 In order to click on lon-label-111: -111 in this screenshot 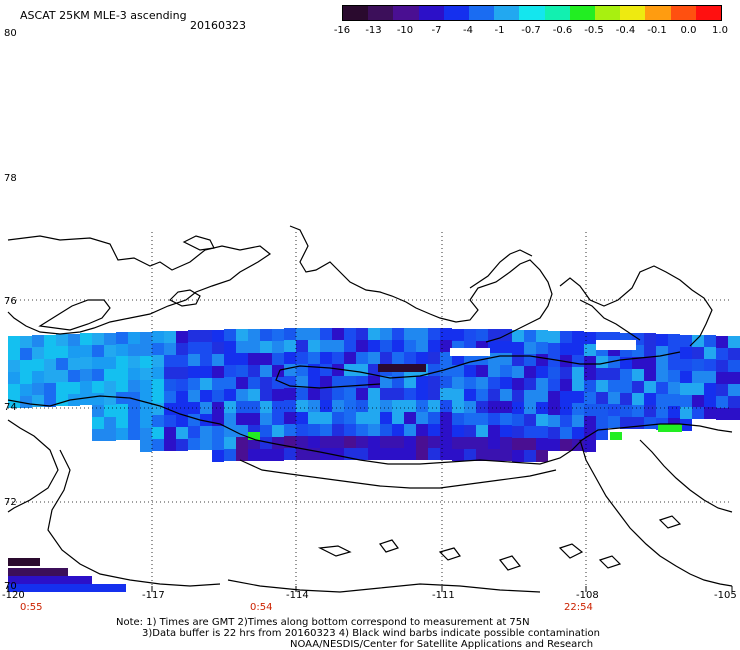, I will do `click(443, 595)`.